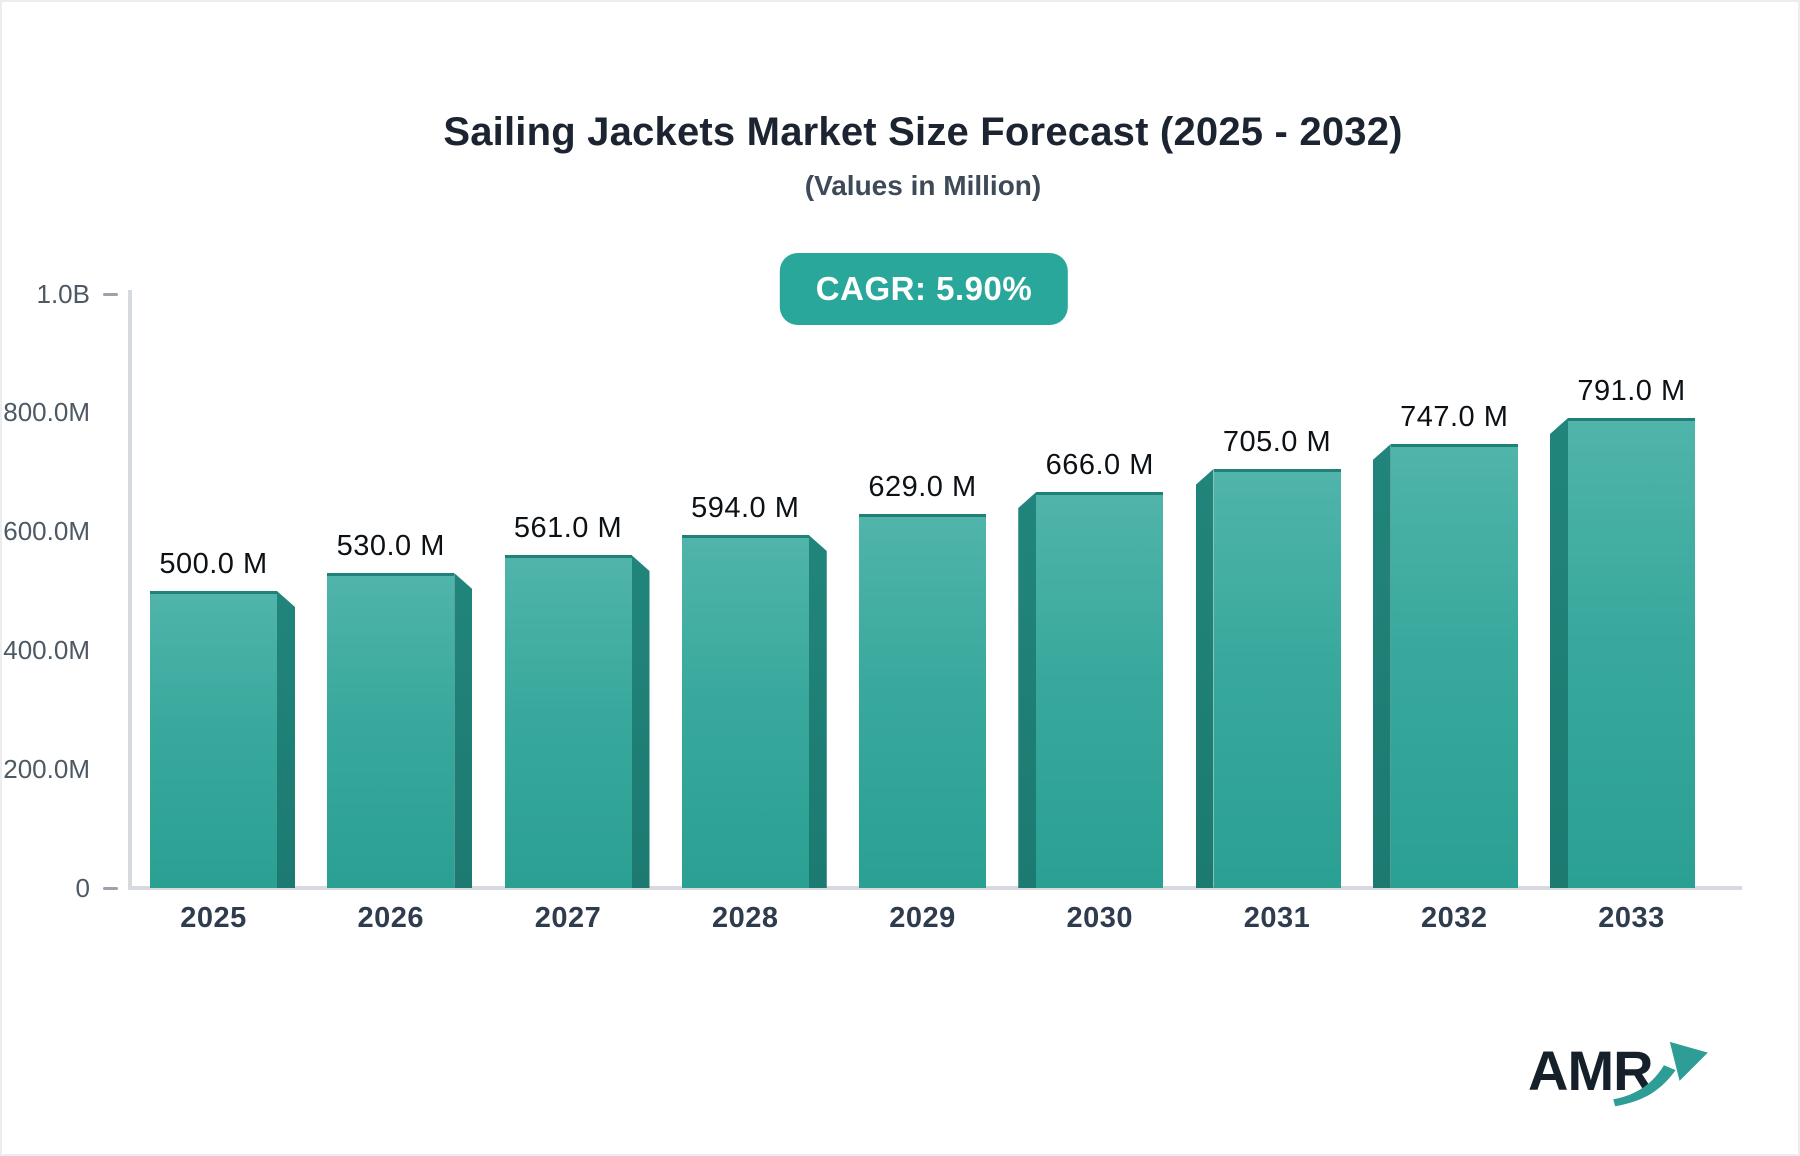 The image size is (1800, 1156). What do you see at coordinates (568, 918) in the screenshot?
I see `x-tick-label-2027: 2027` at bounding box center [568, 918].